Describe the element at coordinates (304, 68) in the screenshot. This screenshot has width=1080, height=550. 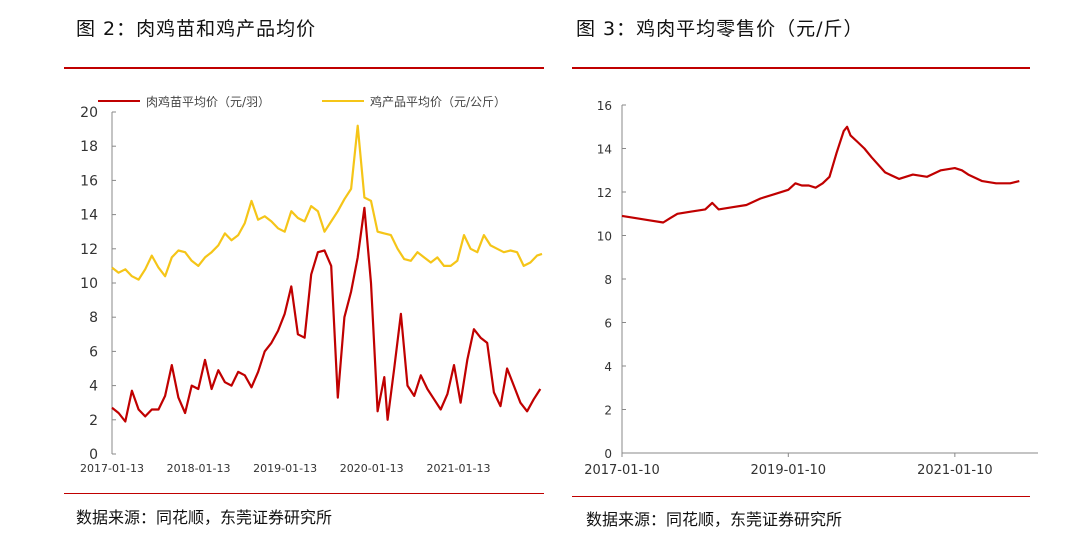
I see `title-rule-left` at that location.